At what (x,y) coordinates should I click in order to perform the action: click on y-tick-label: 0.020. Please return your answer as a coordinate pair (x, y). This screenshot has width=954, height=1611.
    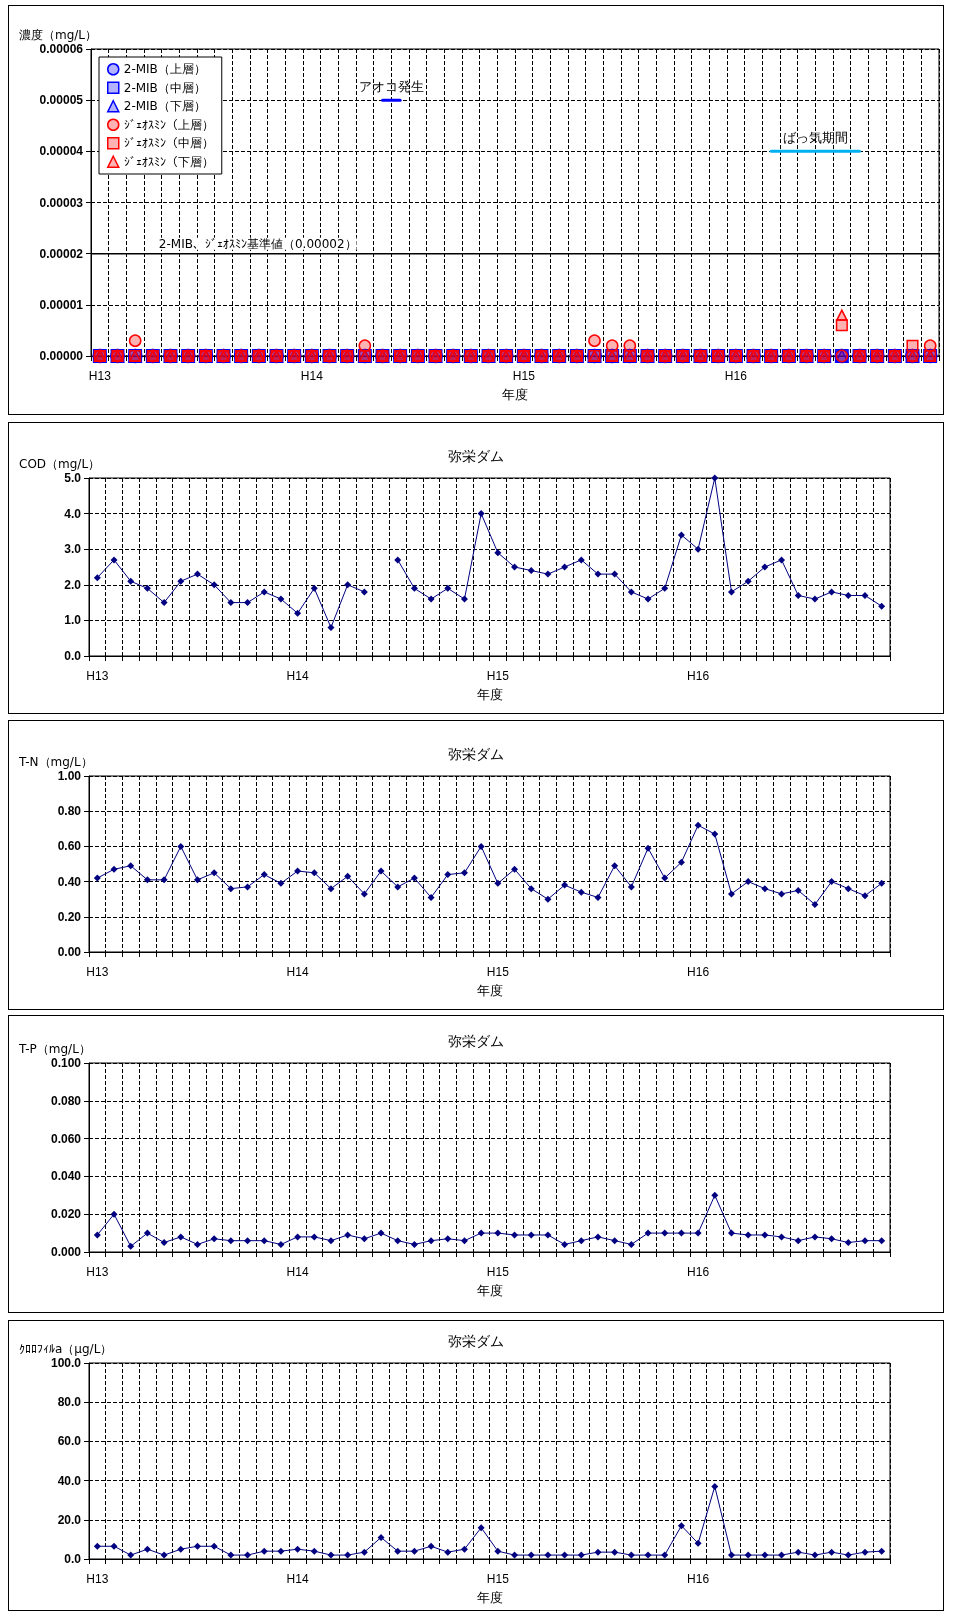
    Looking at the image, I should click on (66, 1214).